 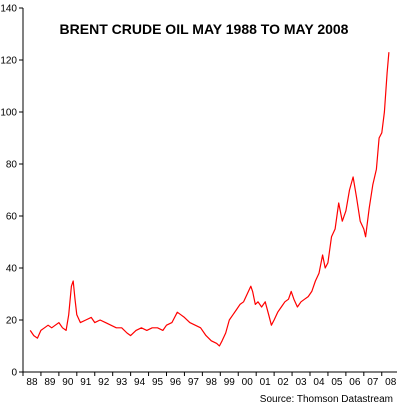 What do you see at coordinates (158, 382) in the screenshot?
I see `x-tick-label: 95` at bounding box center [158, 382].